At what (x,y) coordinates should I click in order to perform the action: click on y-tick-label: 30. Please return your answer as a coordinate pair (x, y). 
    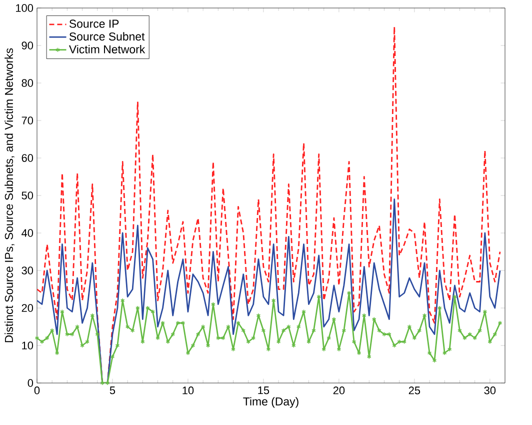
    Looking at the image, I should click on (28, 270).